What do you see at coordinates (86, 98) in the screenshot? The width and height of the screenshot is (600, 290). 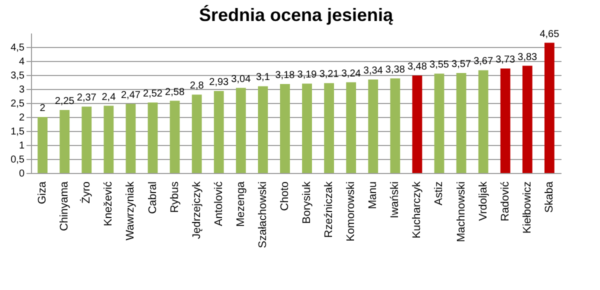 I see `data-label: 2,37` at bounding box center [86, 98].